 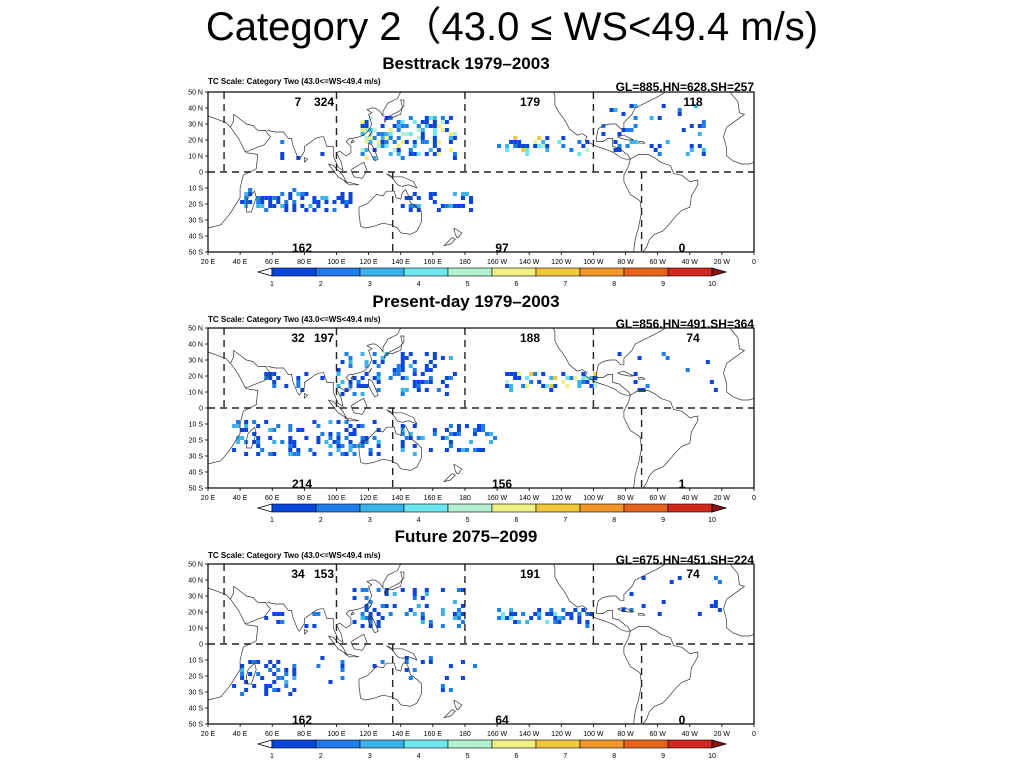 What do you see at coordinates (516, 520) in the screenshot?
I see `colorbar-tick-label: 6` at bounding box center [516, 520].